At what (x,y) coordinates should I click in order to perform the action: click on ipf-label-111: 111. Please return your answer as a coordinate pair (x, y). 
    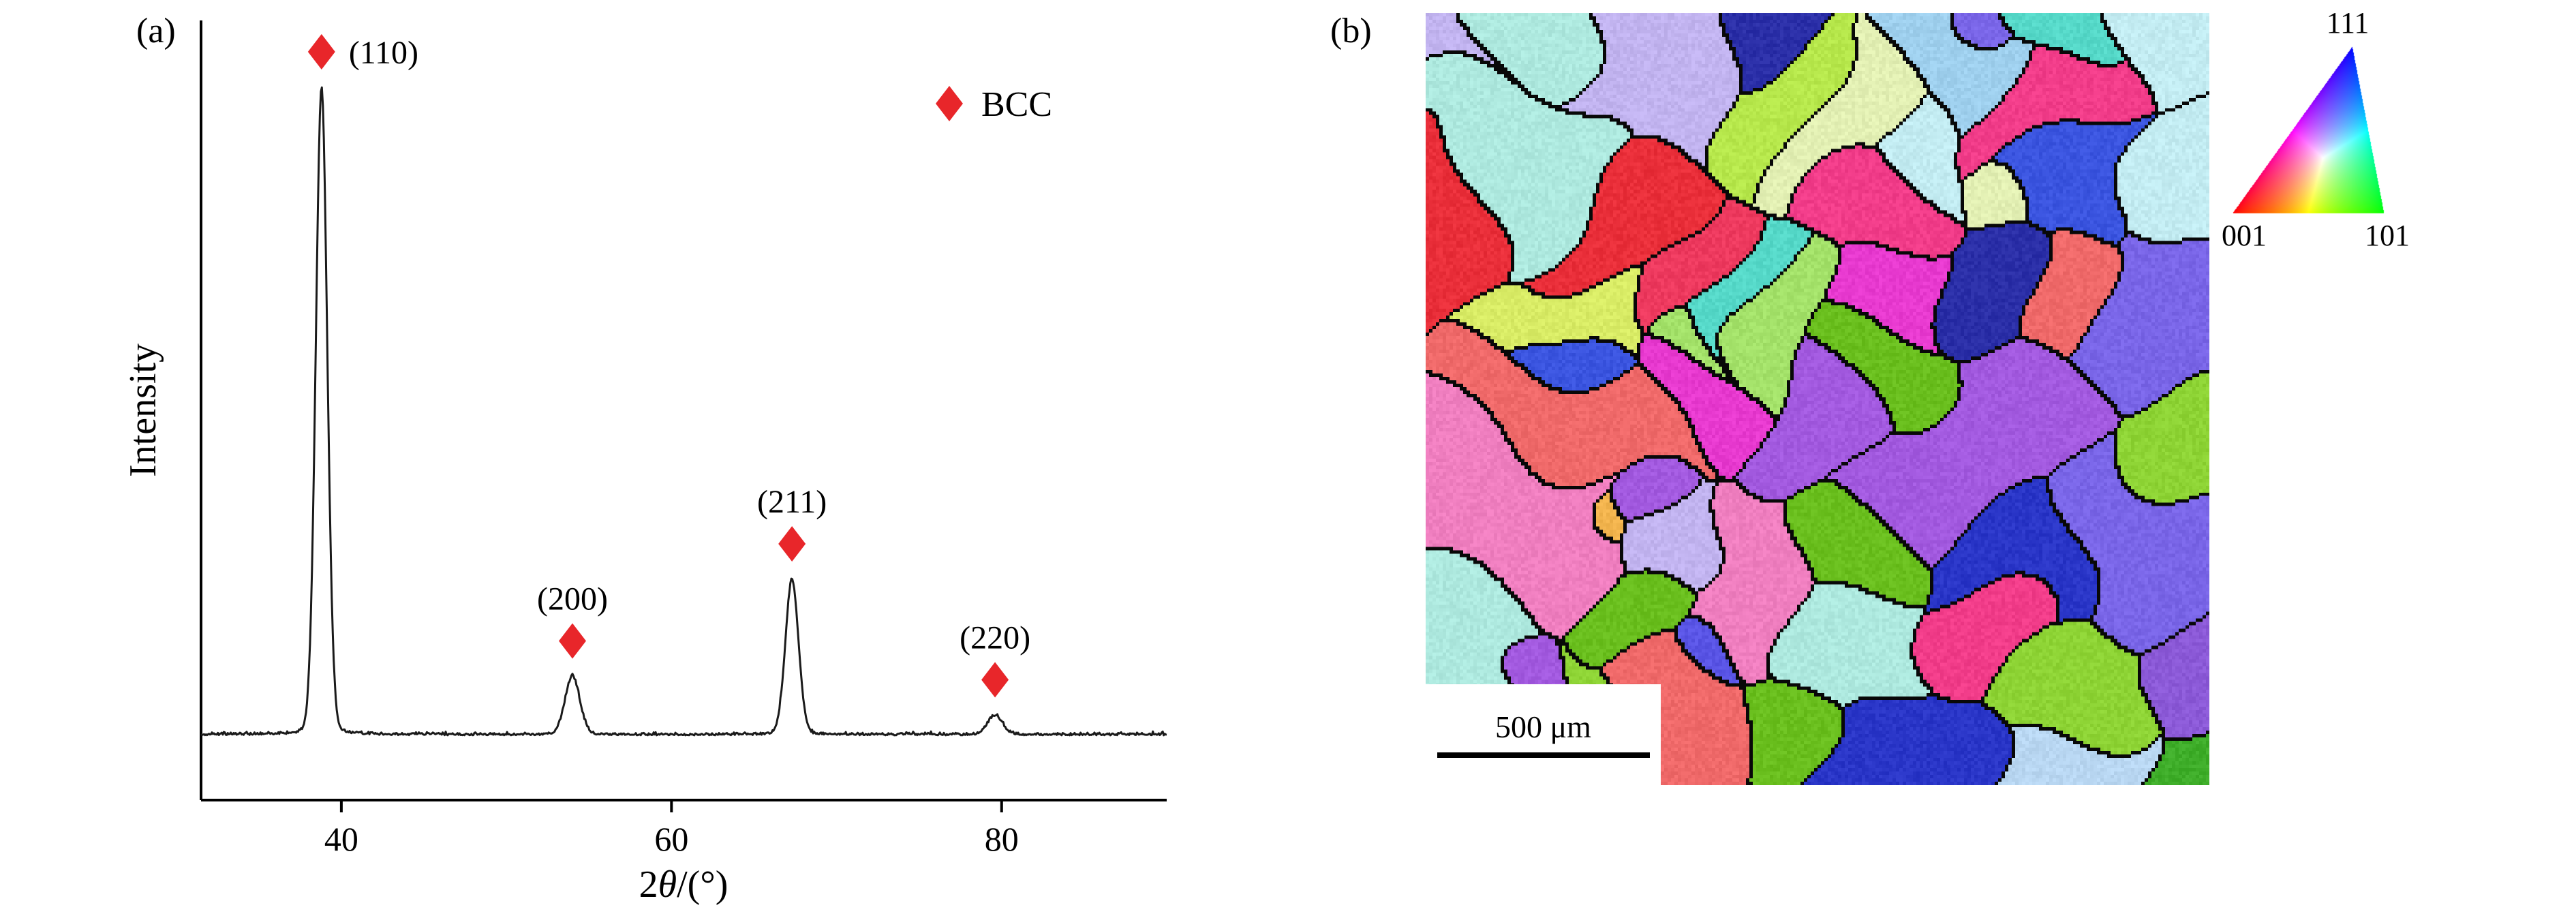
    Looking at the image, I should click on (2348, 23).